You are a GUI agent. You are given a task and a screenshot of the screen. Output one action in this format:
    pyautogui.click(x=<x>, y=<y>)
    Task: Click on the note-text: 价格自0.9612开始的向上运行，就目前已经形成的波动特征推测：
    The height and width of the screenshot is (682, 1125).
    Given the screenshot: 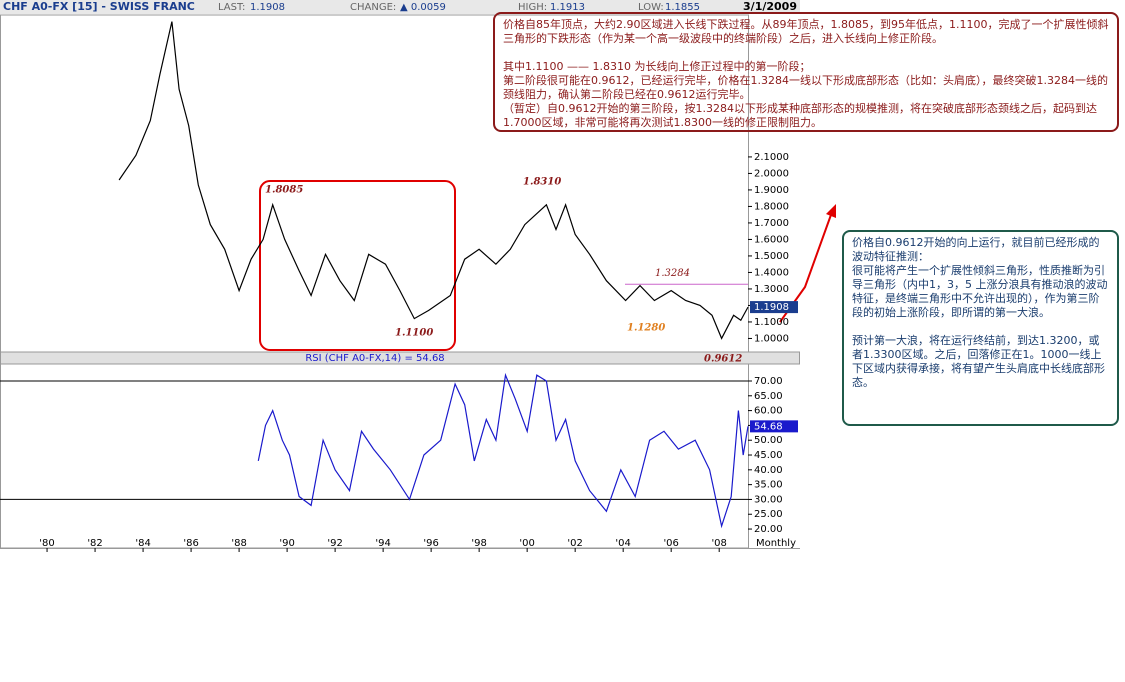 What is the action you would take?
    pyautogui.click(x=976, y=249)
    